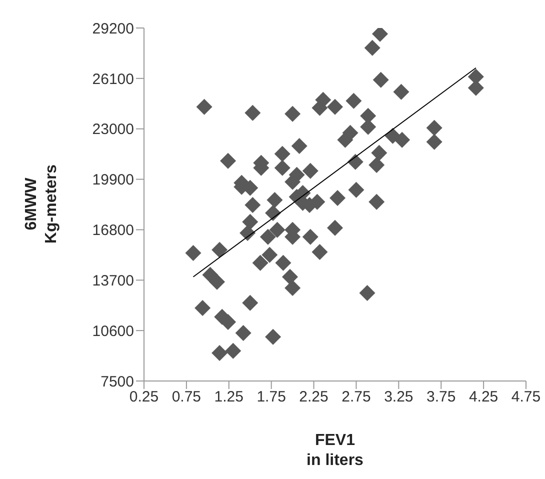  What do you see at coordinates (113, 79) in the screenshot?
I see `y-tick-label: 26100` at bounding box center [113, 79].